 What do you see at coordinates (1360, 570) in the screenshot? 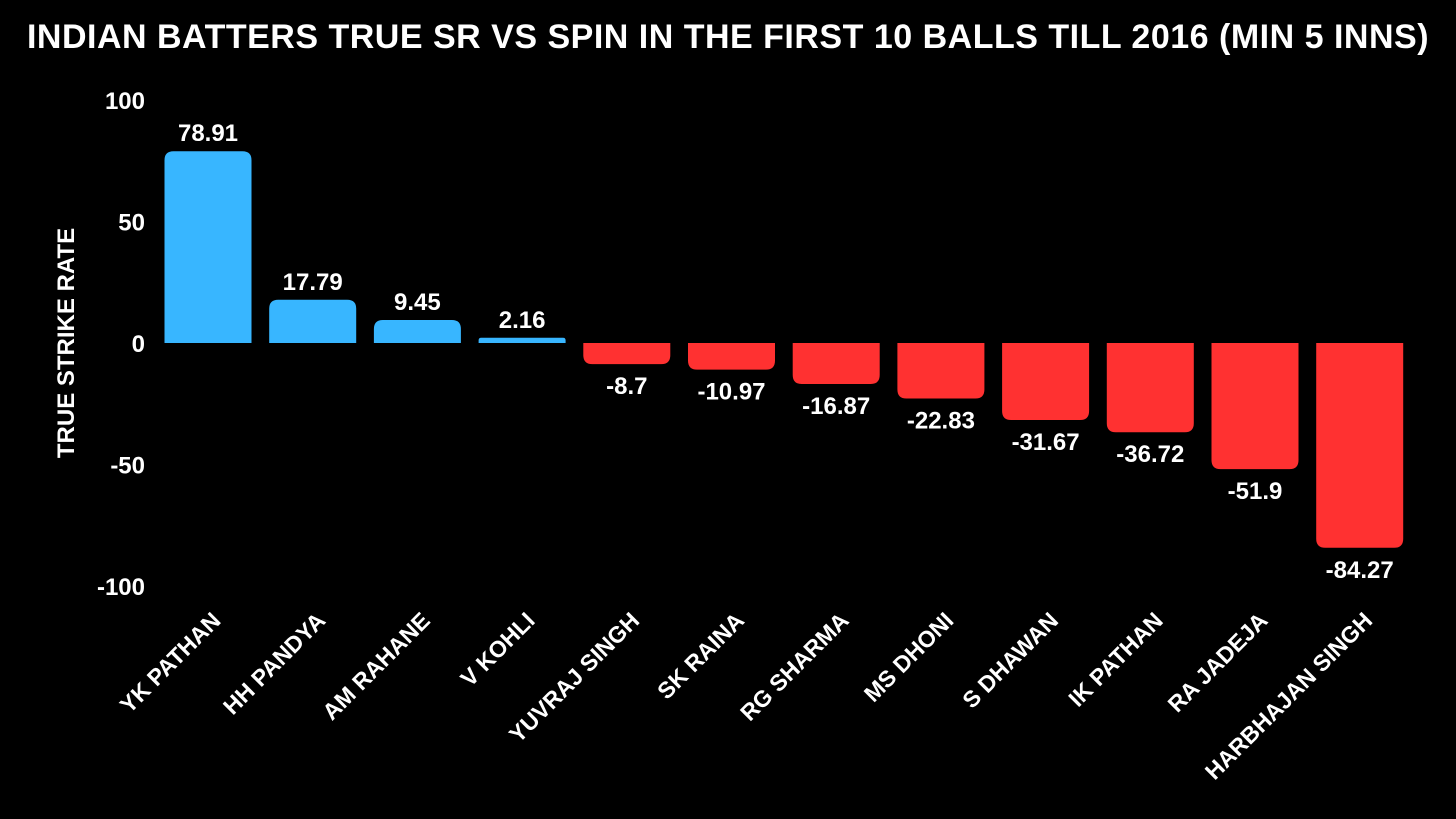
I see `data-label: -84.27` at bounding box center [1360, 570].